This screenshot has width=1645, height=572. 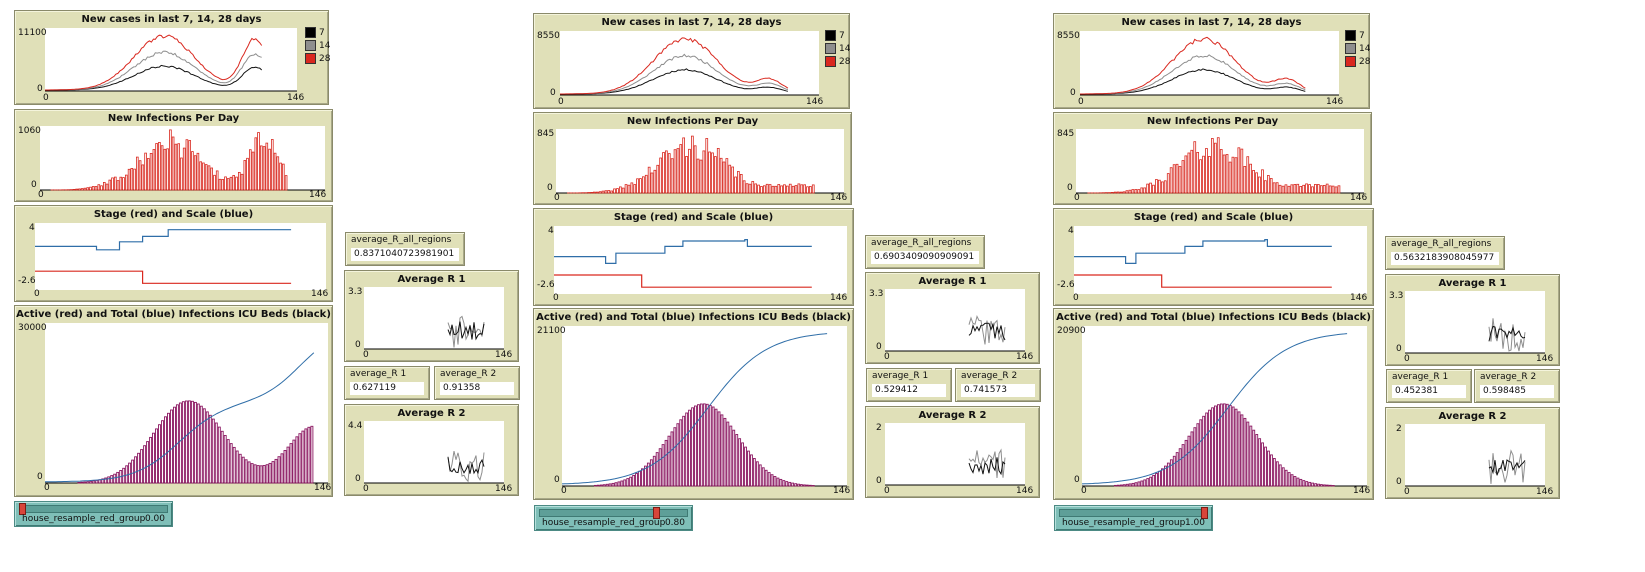 I want to click on legend-item: 14, so click(x=837, y=48).